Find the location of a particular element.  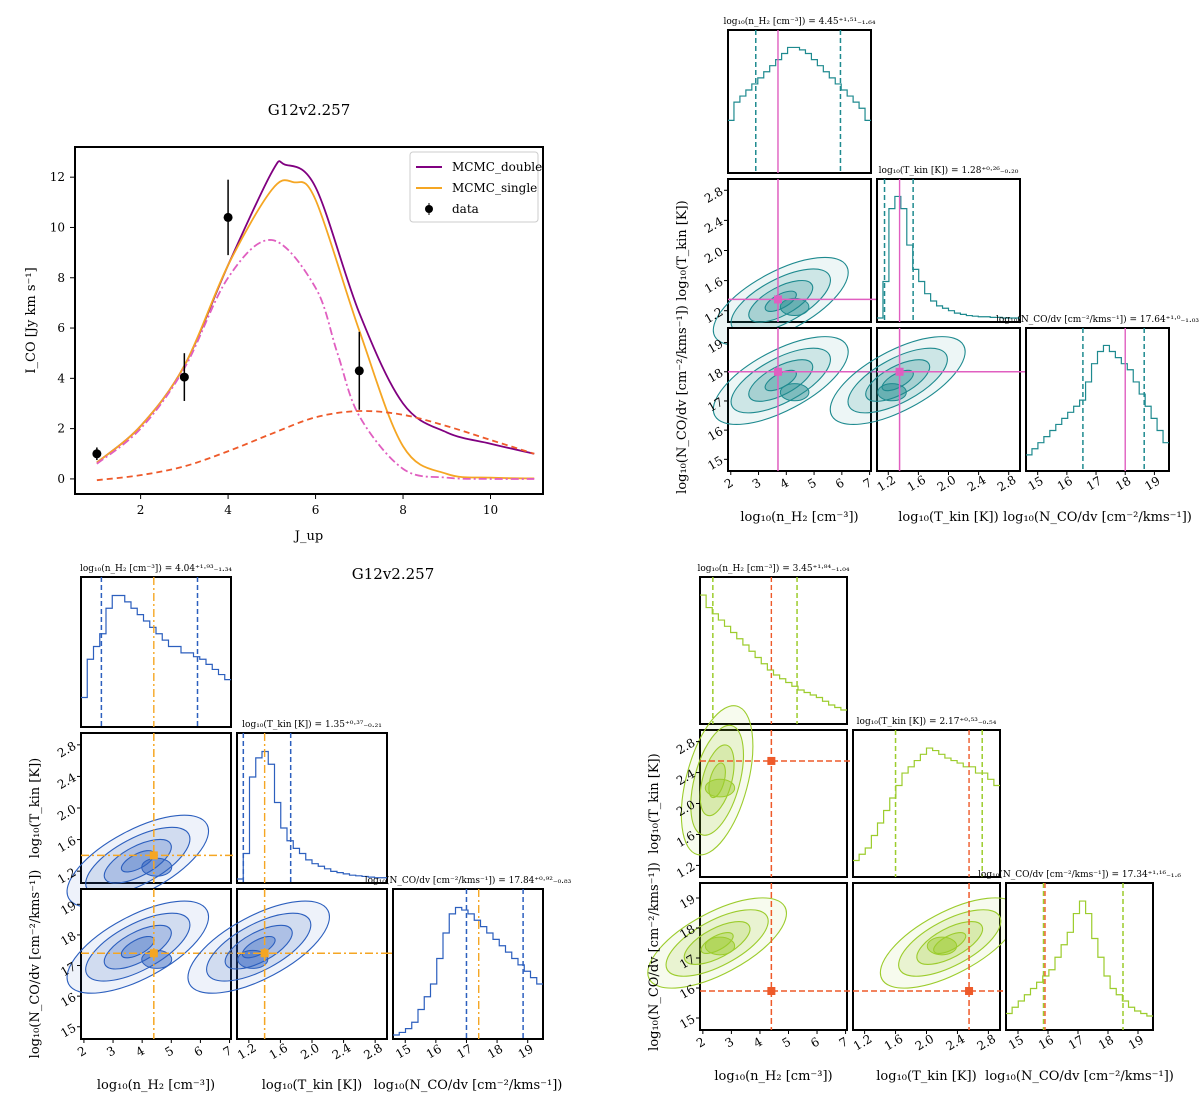

legend-swatch-data-point is located at coordinates (429, 209).